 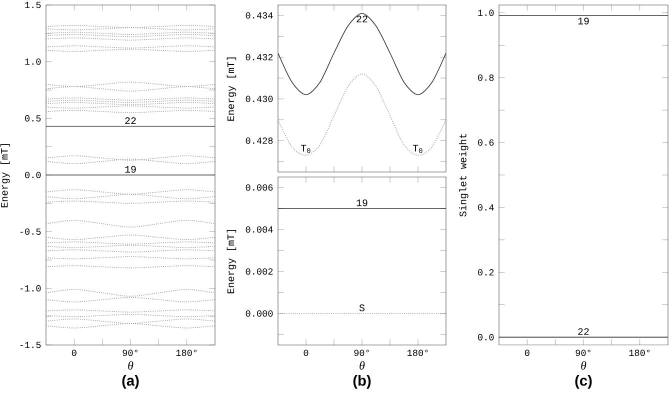 I want to click on y-tick-label: 0.430, so click(x=259, y=99).